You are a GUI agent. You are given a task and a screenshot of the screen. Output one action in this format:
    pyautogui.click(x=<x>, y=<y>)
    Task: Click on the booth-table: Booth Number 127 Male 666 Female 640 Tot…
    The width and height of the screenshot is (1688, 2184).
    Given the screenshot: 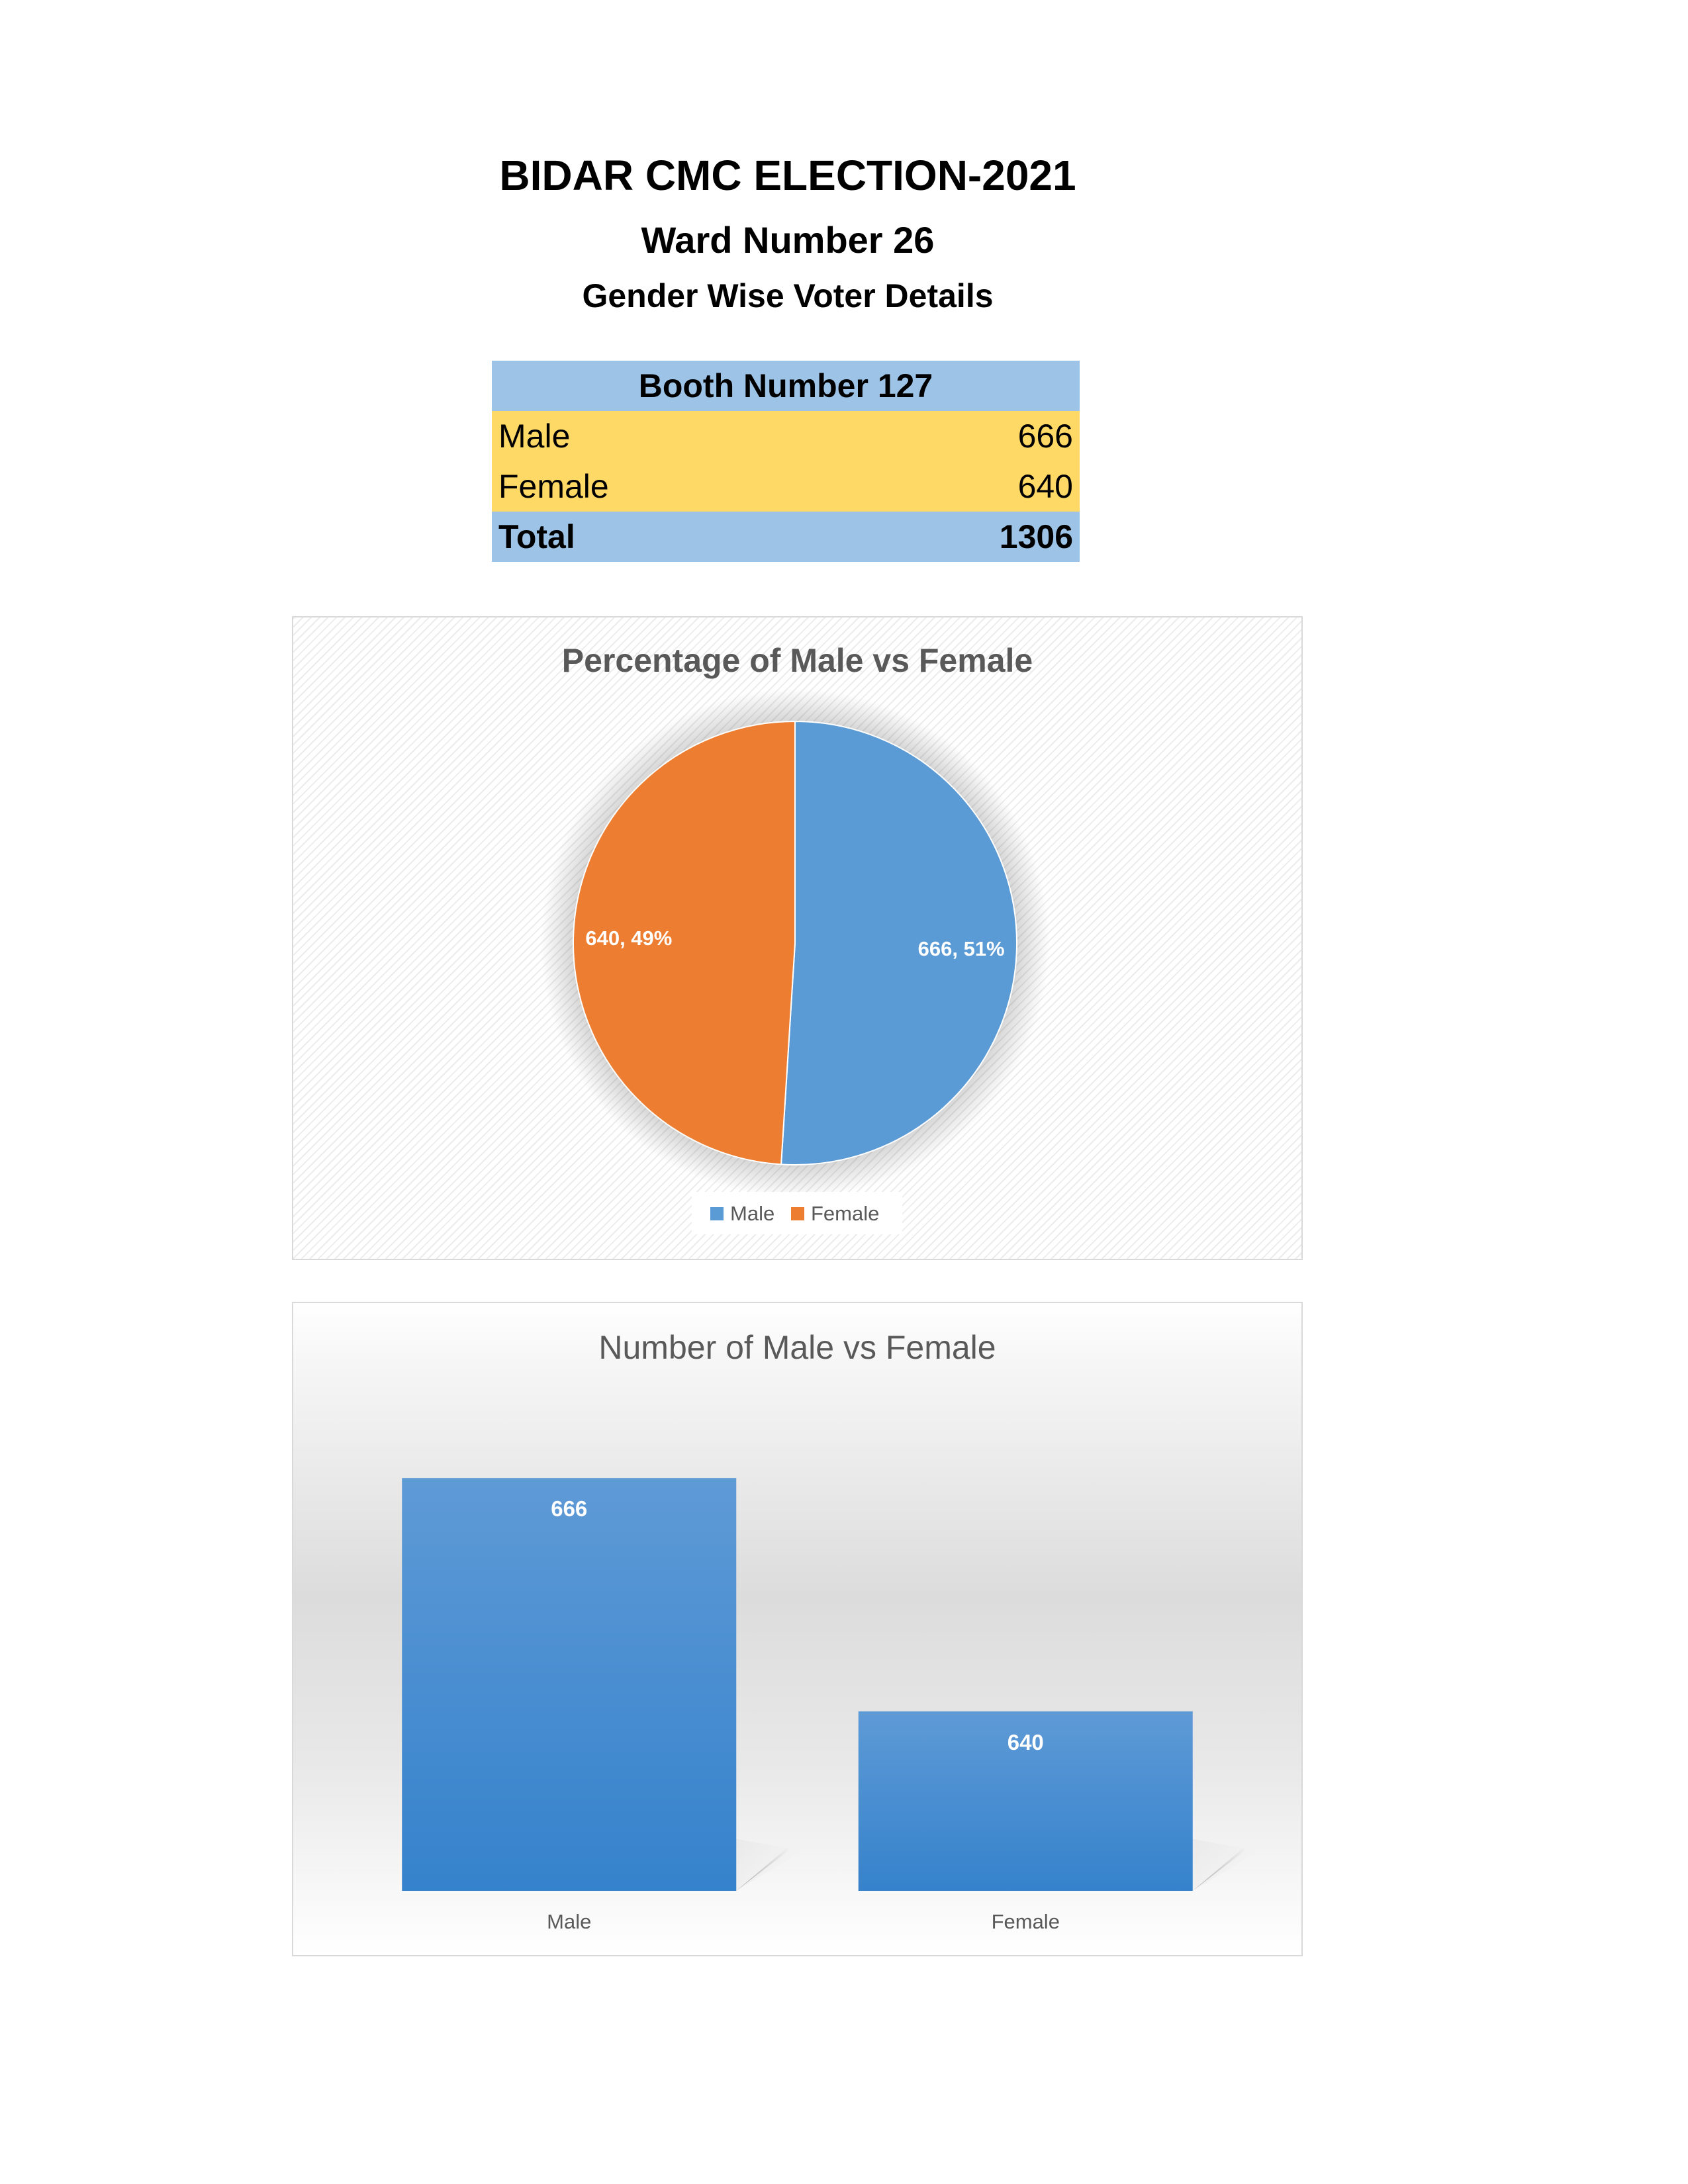 What is the action you would take?
    pyautogui.click(x=786, y=461)
    